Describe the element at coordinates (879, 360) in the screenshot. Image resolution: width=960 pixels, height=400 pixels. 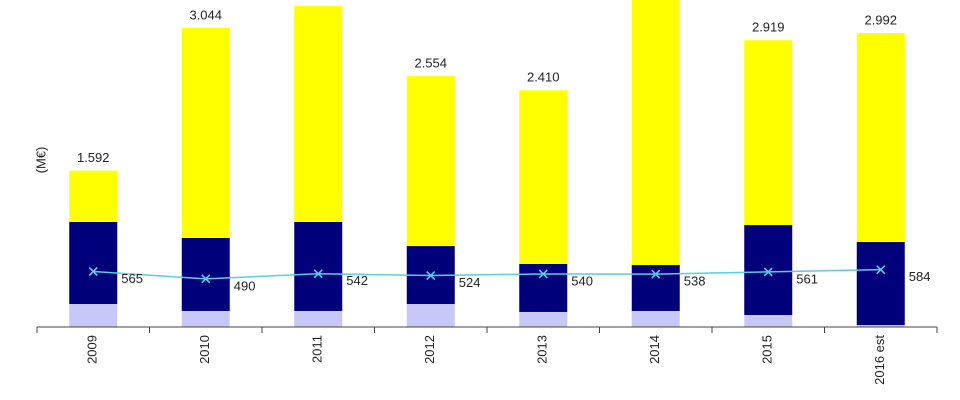
I see `x-tick-label: 2016 est` at that location.